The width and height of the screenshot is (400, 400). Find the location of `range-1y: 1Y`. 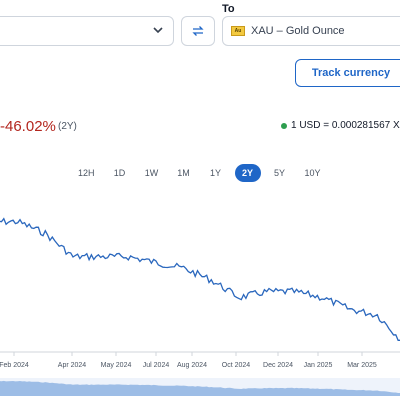

range-1y: 1Y is located at coordinates (216, 173).